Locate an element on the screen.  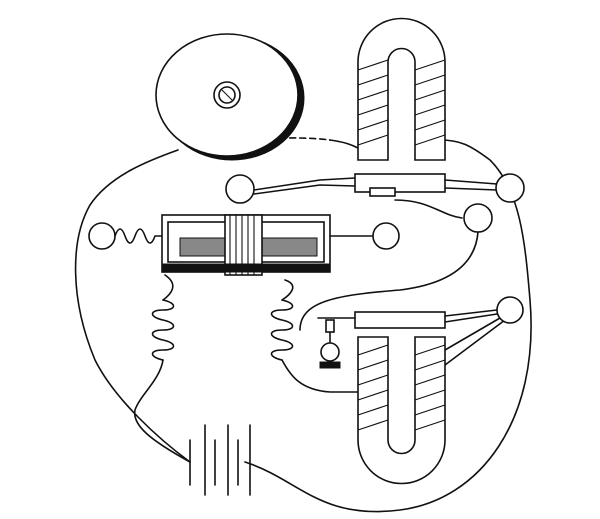
bottom-armature is located at coordinates (420, 332).